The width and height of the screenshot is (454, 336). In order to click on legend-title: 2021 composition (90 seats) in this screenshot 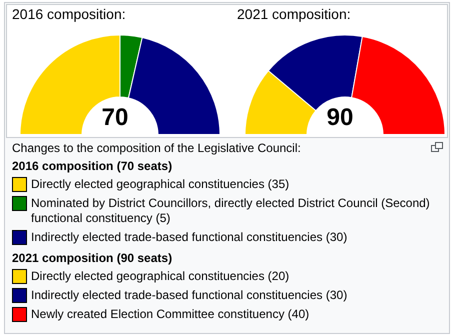, I will do `click(93, 258)`.